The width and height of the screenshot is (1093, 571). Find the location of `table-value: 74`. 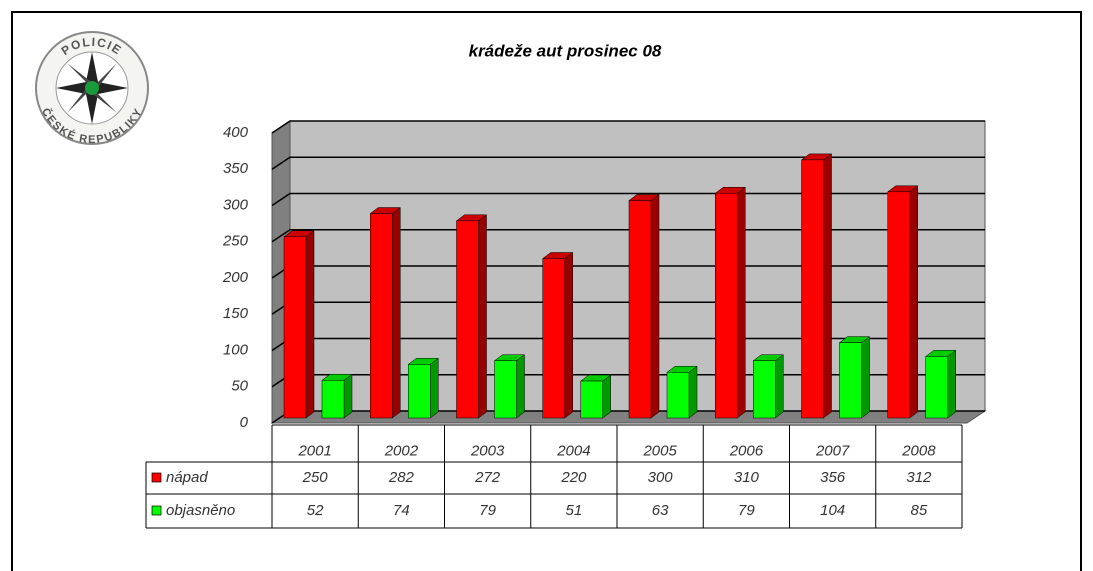

table-value: 74 is located at coordinates (401, 510).